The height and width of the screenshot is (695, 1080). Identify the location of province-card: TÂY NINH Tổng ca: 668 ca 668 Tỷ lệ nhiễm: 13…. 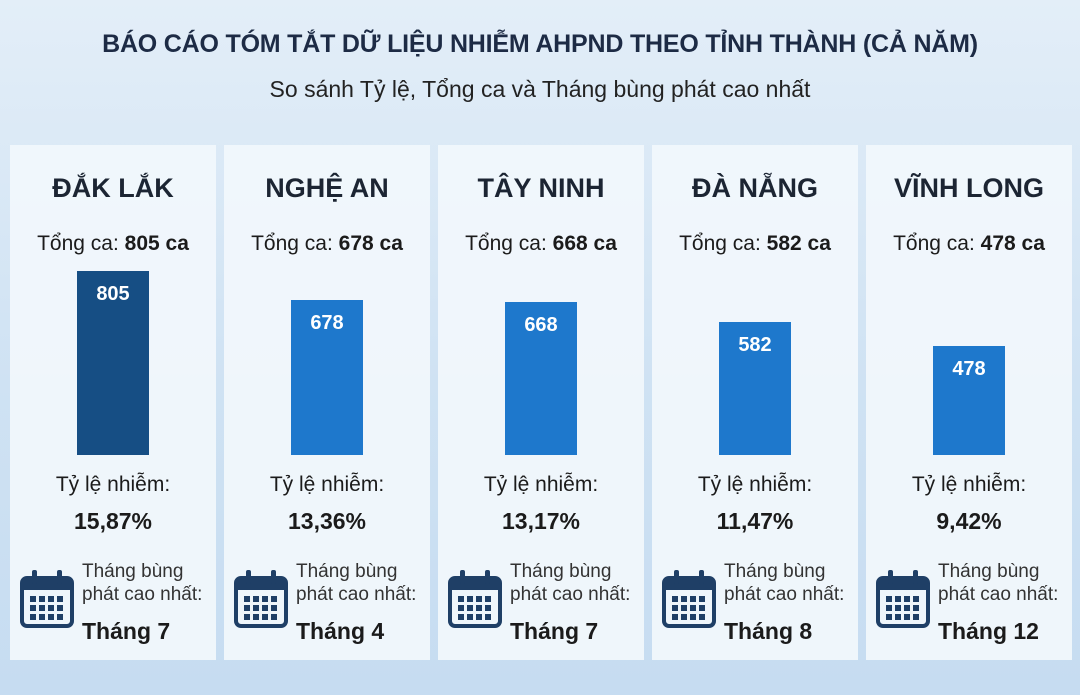
(541, 402).